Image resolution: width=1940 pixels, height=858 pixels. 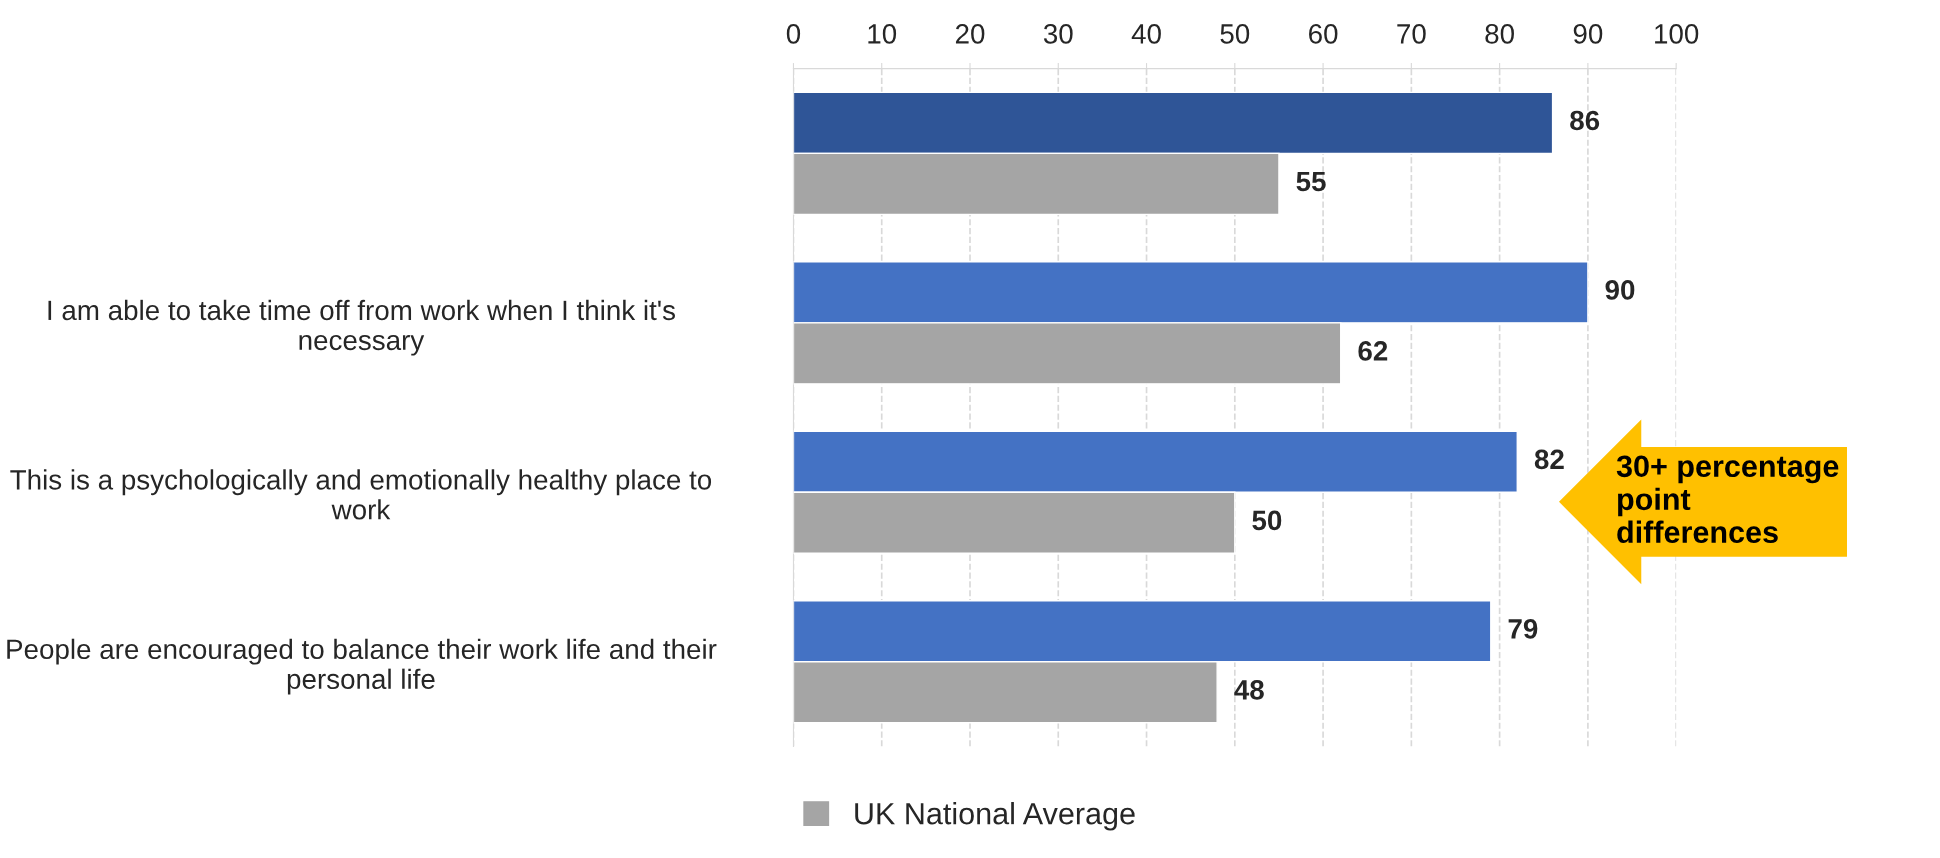 I want to click on data-label: 82, so click(x=1549, y=459).